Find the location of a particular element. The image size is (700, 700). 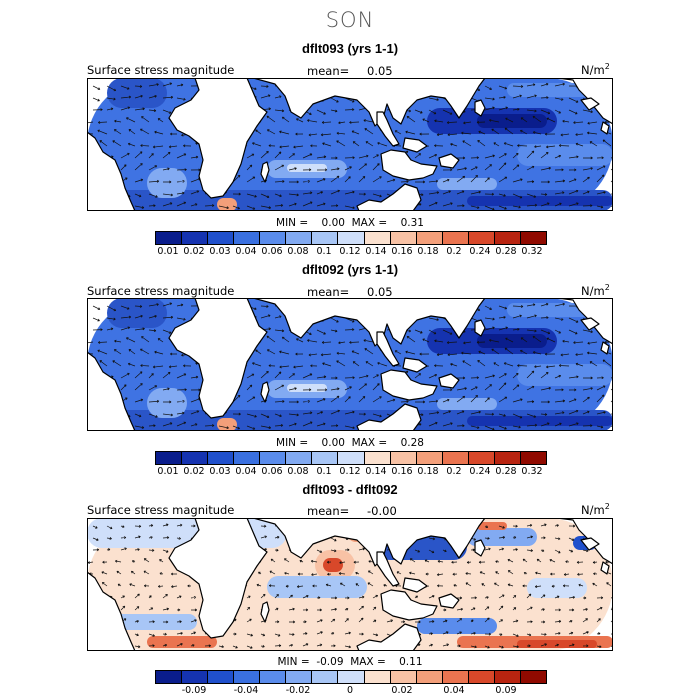

panel-1-mean-label: mean= is located at coordinates (328, 71).